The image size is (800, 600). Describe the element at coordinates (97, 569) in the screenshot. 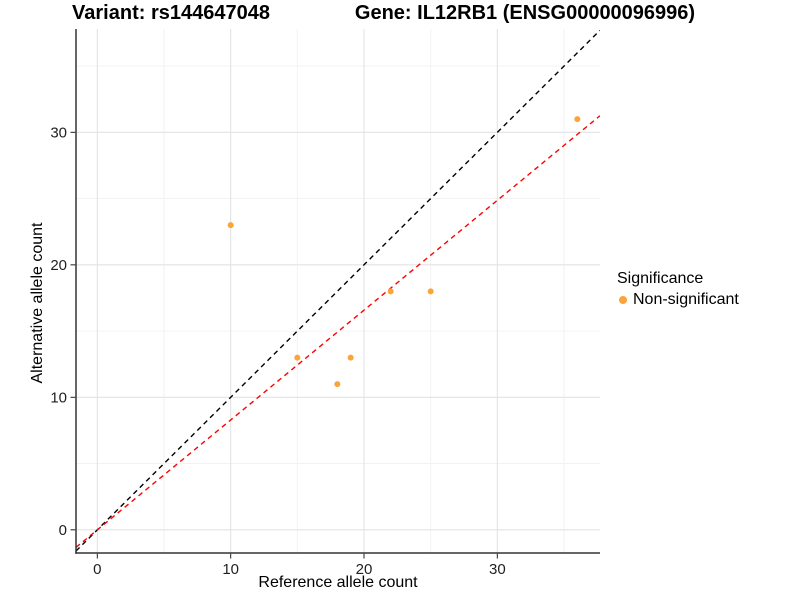

I see `x-tick-label: 0` at that location.